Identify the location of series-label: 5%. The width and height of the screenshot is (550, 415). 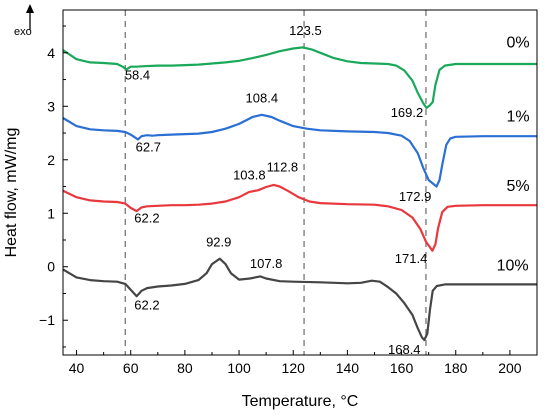
(517, 186).